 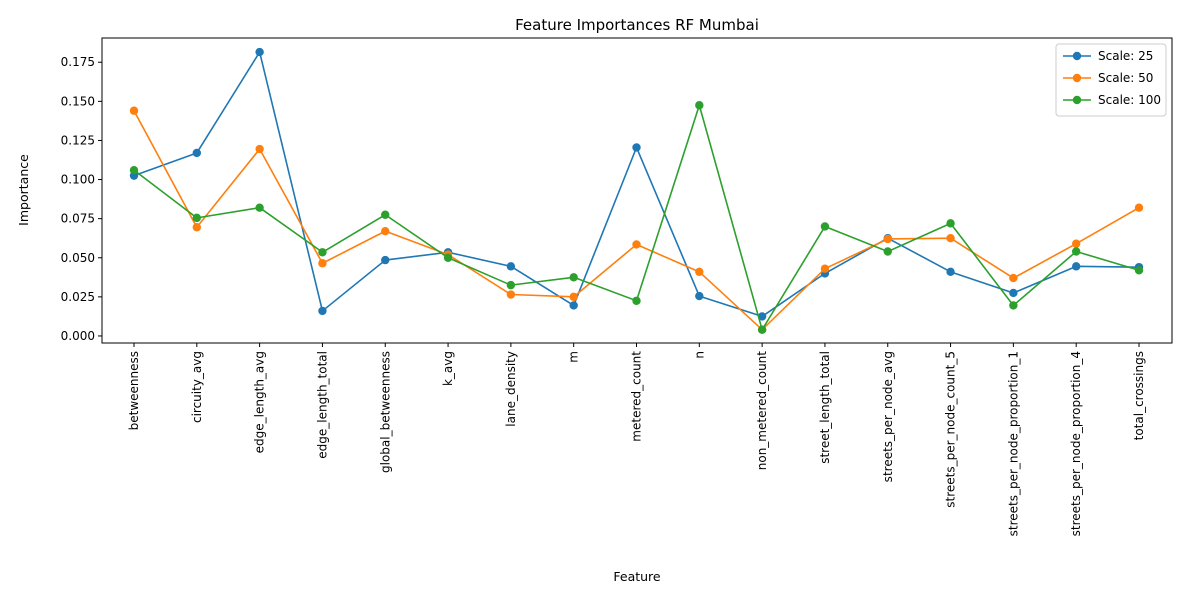 What do you see at coordinates (134, 390) in the screenshot?
I see `x-tick-label: betweenness` at bounding box center [134, 390].